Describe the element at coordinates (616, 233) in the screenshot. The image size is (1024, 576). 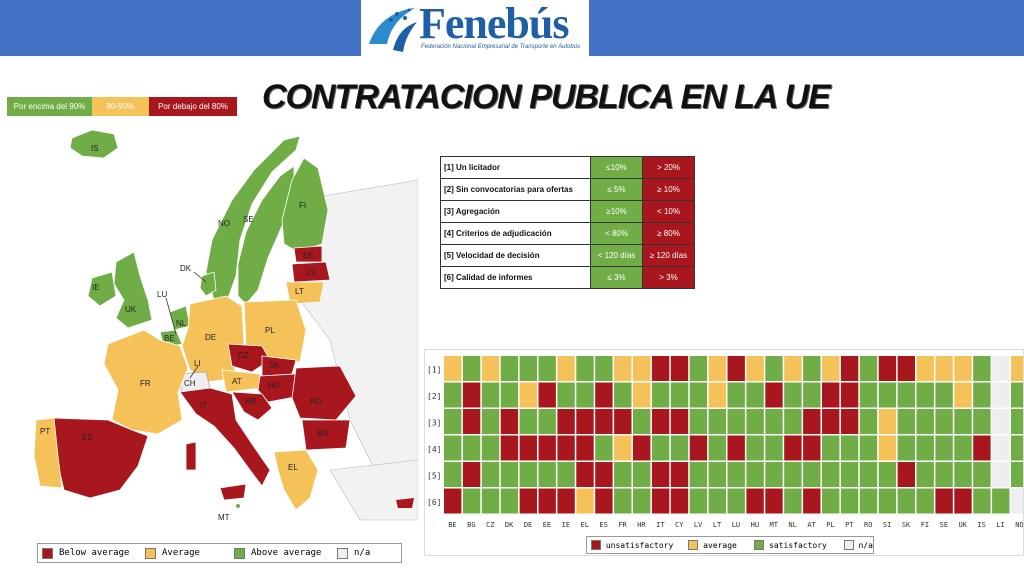
I see `criteria-good: < 80%` at that location.